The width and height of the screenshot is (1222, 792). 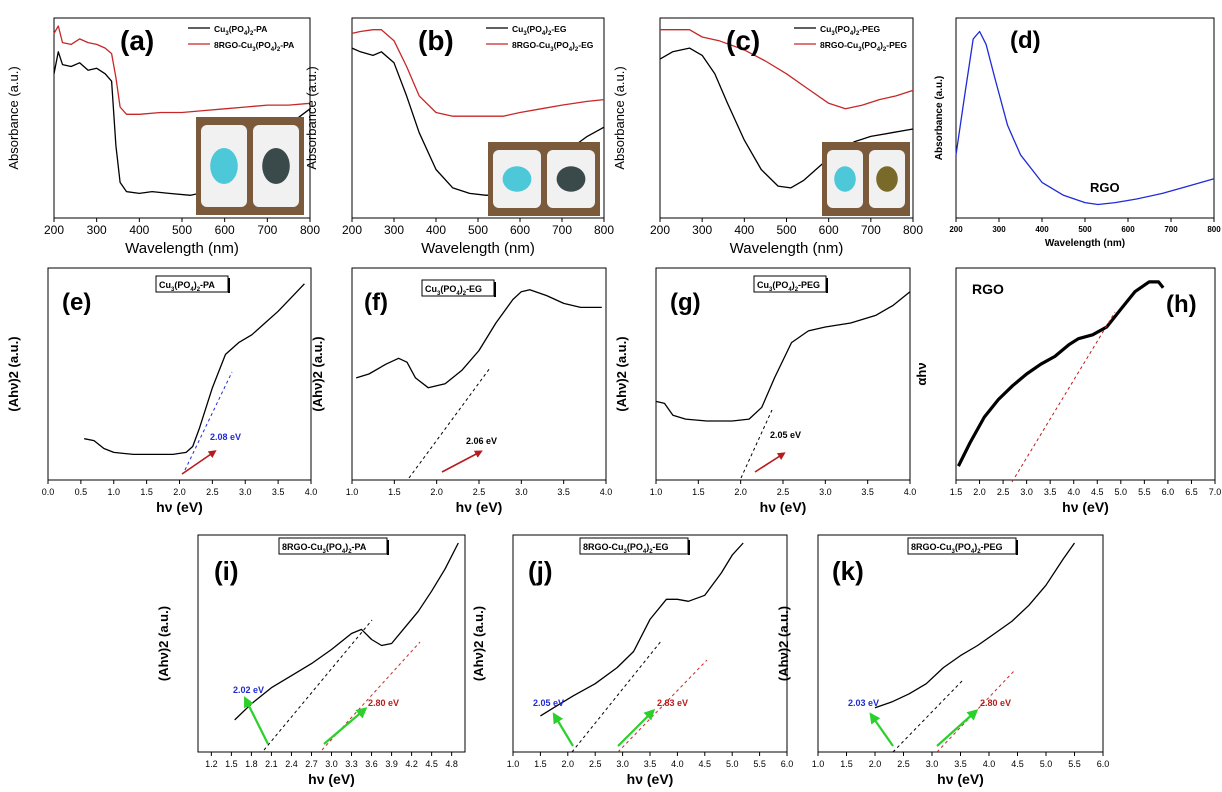 What do you see at coordinates (137, 40) in the screenshot?
I see `panel-a-label: (a)` at bounding box center [137, 40].